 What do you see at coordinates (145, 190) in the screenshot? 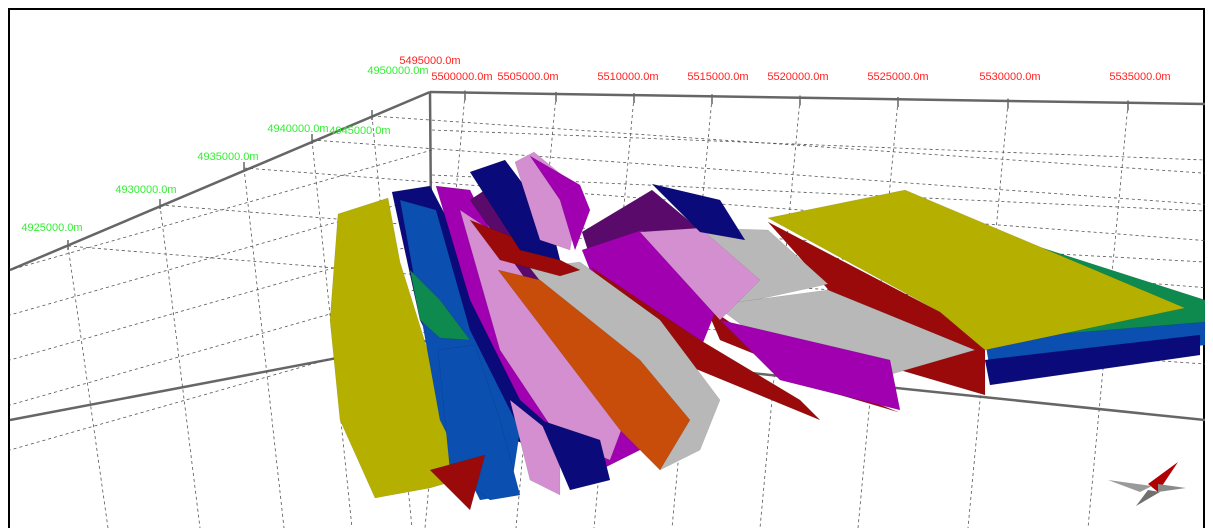
I see `y-axis-label: 4930000.0m` at bounding box center [145, 190].